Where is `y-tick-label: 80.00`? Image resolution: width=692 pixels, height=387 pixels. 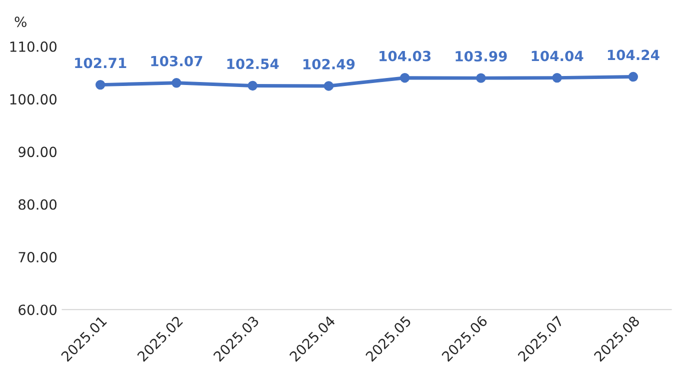
y-tick-label: 80.00 is located at coordinates (37, 204).